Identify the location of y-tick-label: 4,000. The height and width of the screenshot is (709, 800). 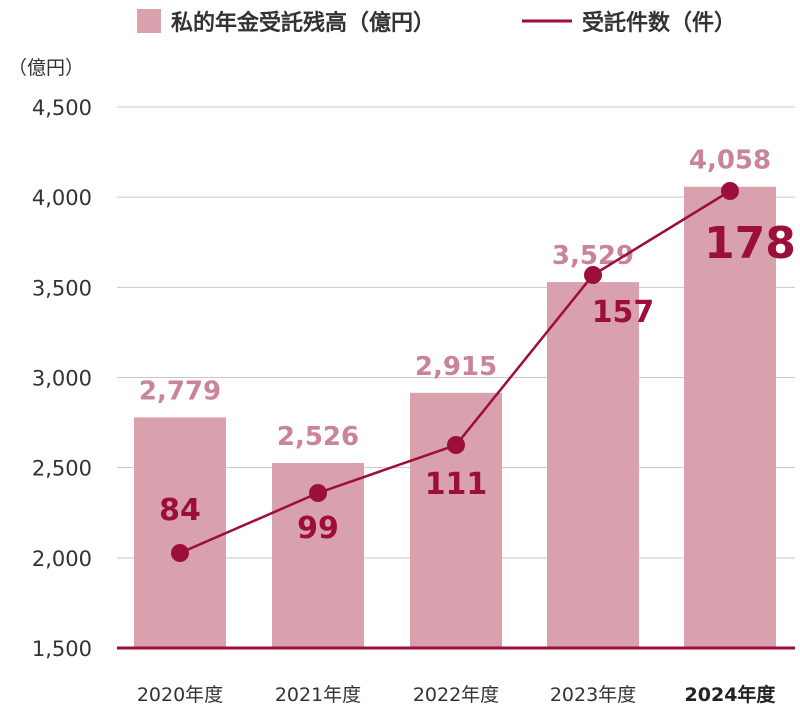
(62, 198).